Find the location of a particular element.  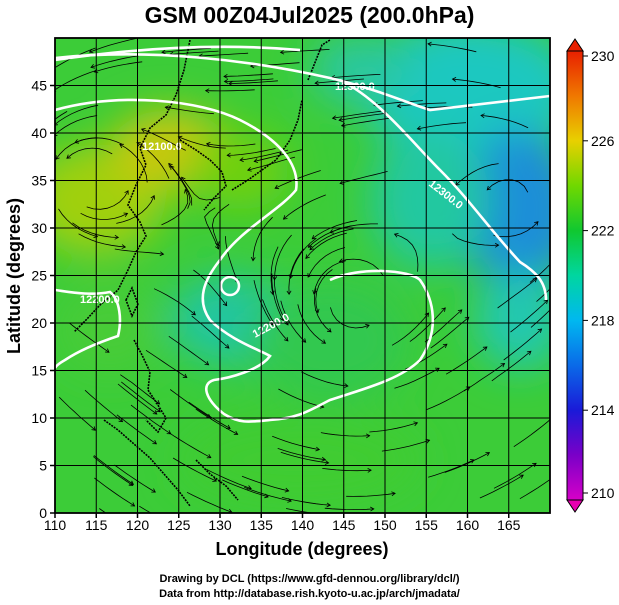

y-tick-label: 25 is located at coordinates (39, 276).